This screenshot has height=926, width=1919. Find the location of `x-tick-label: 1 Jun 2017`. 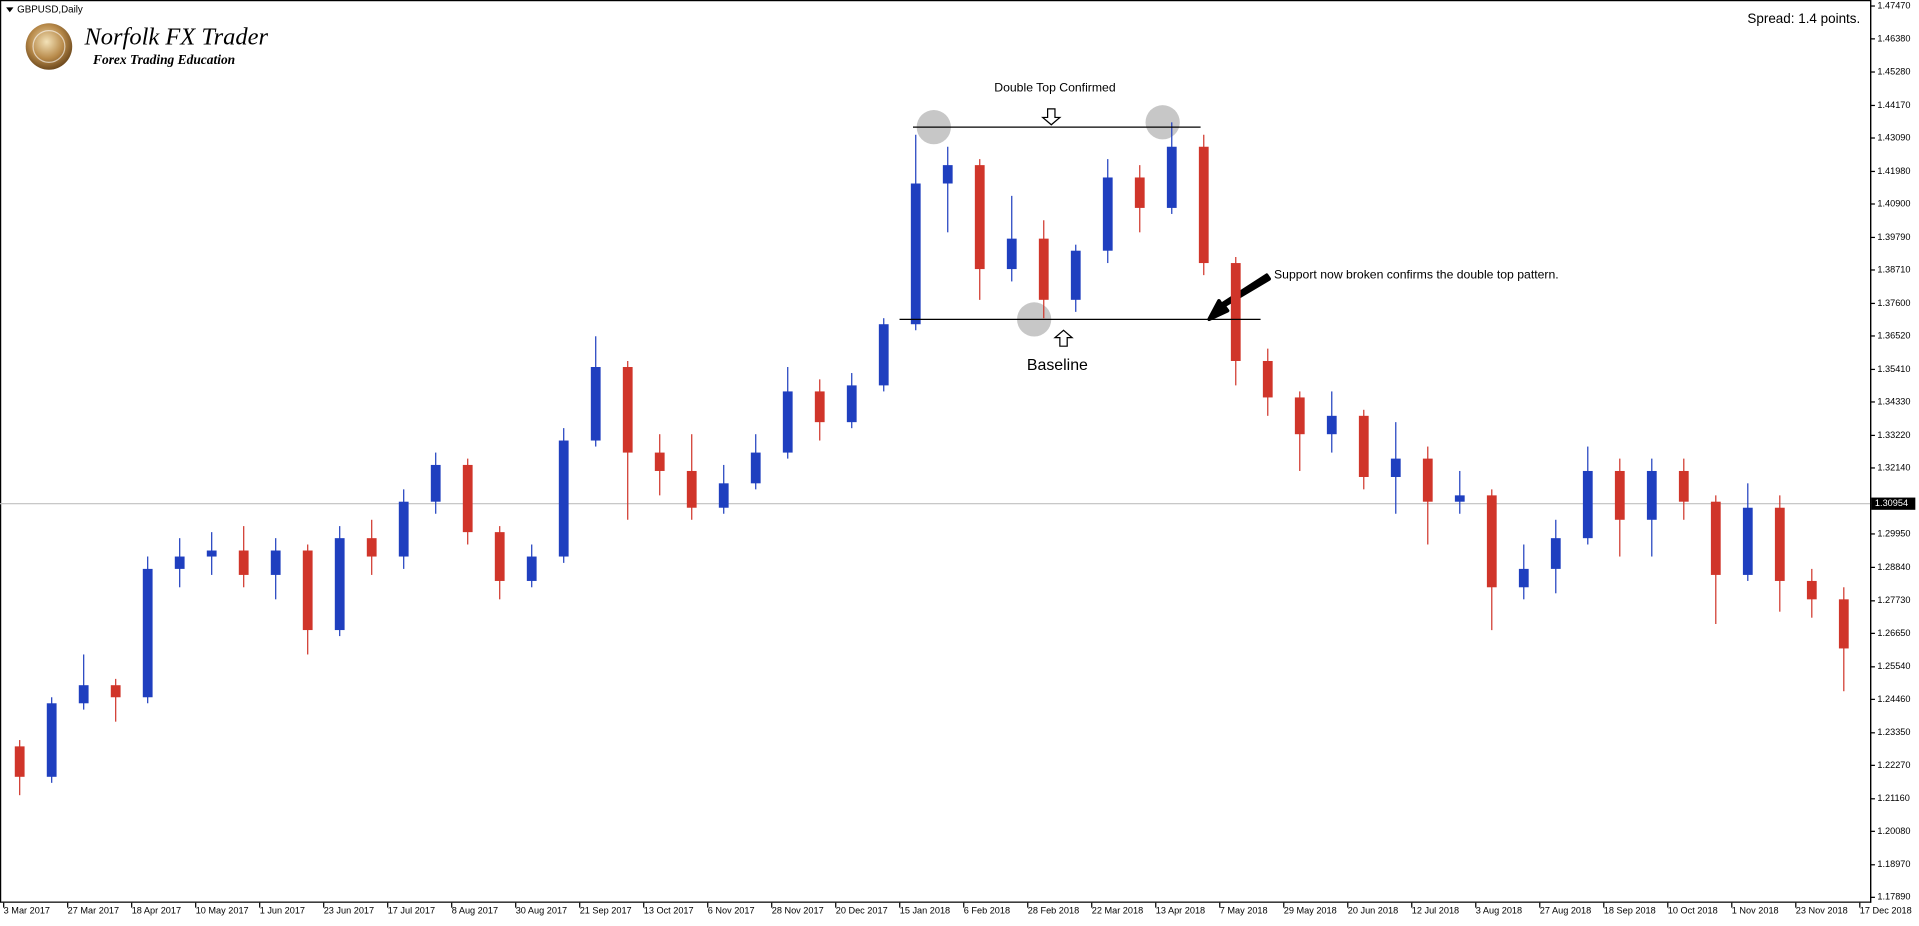

x-tick-label: 1 Jun 2017 is located at coordinates (282, 911).